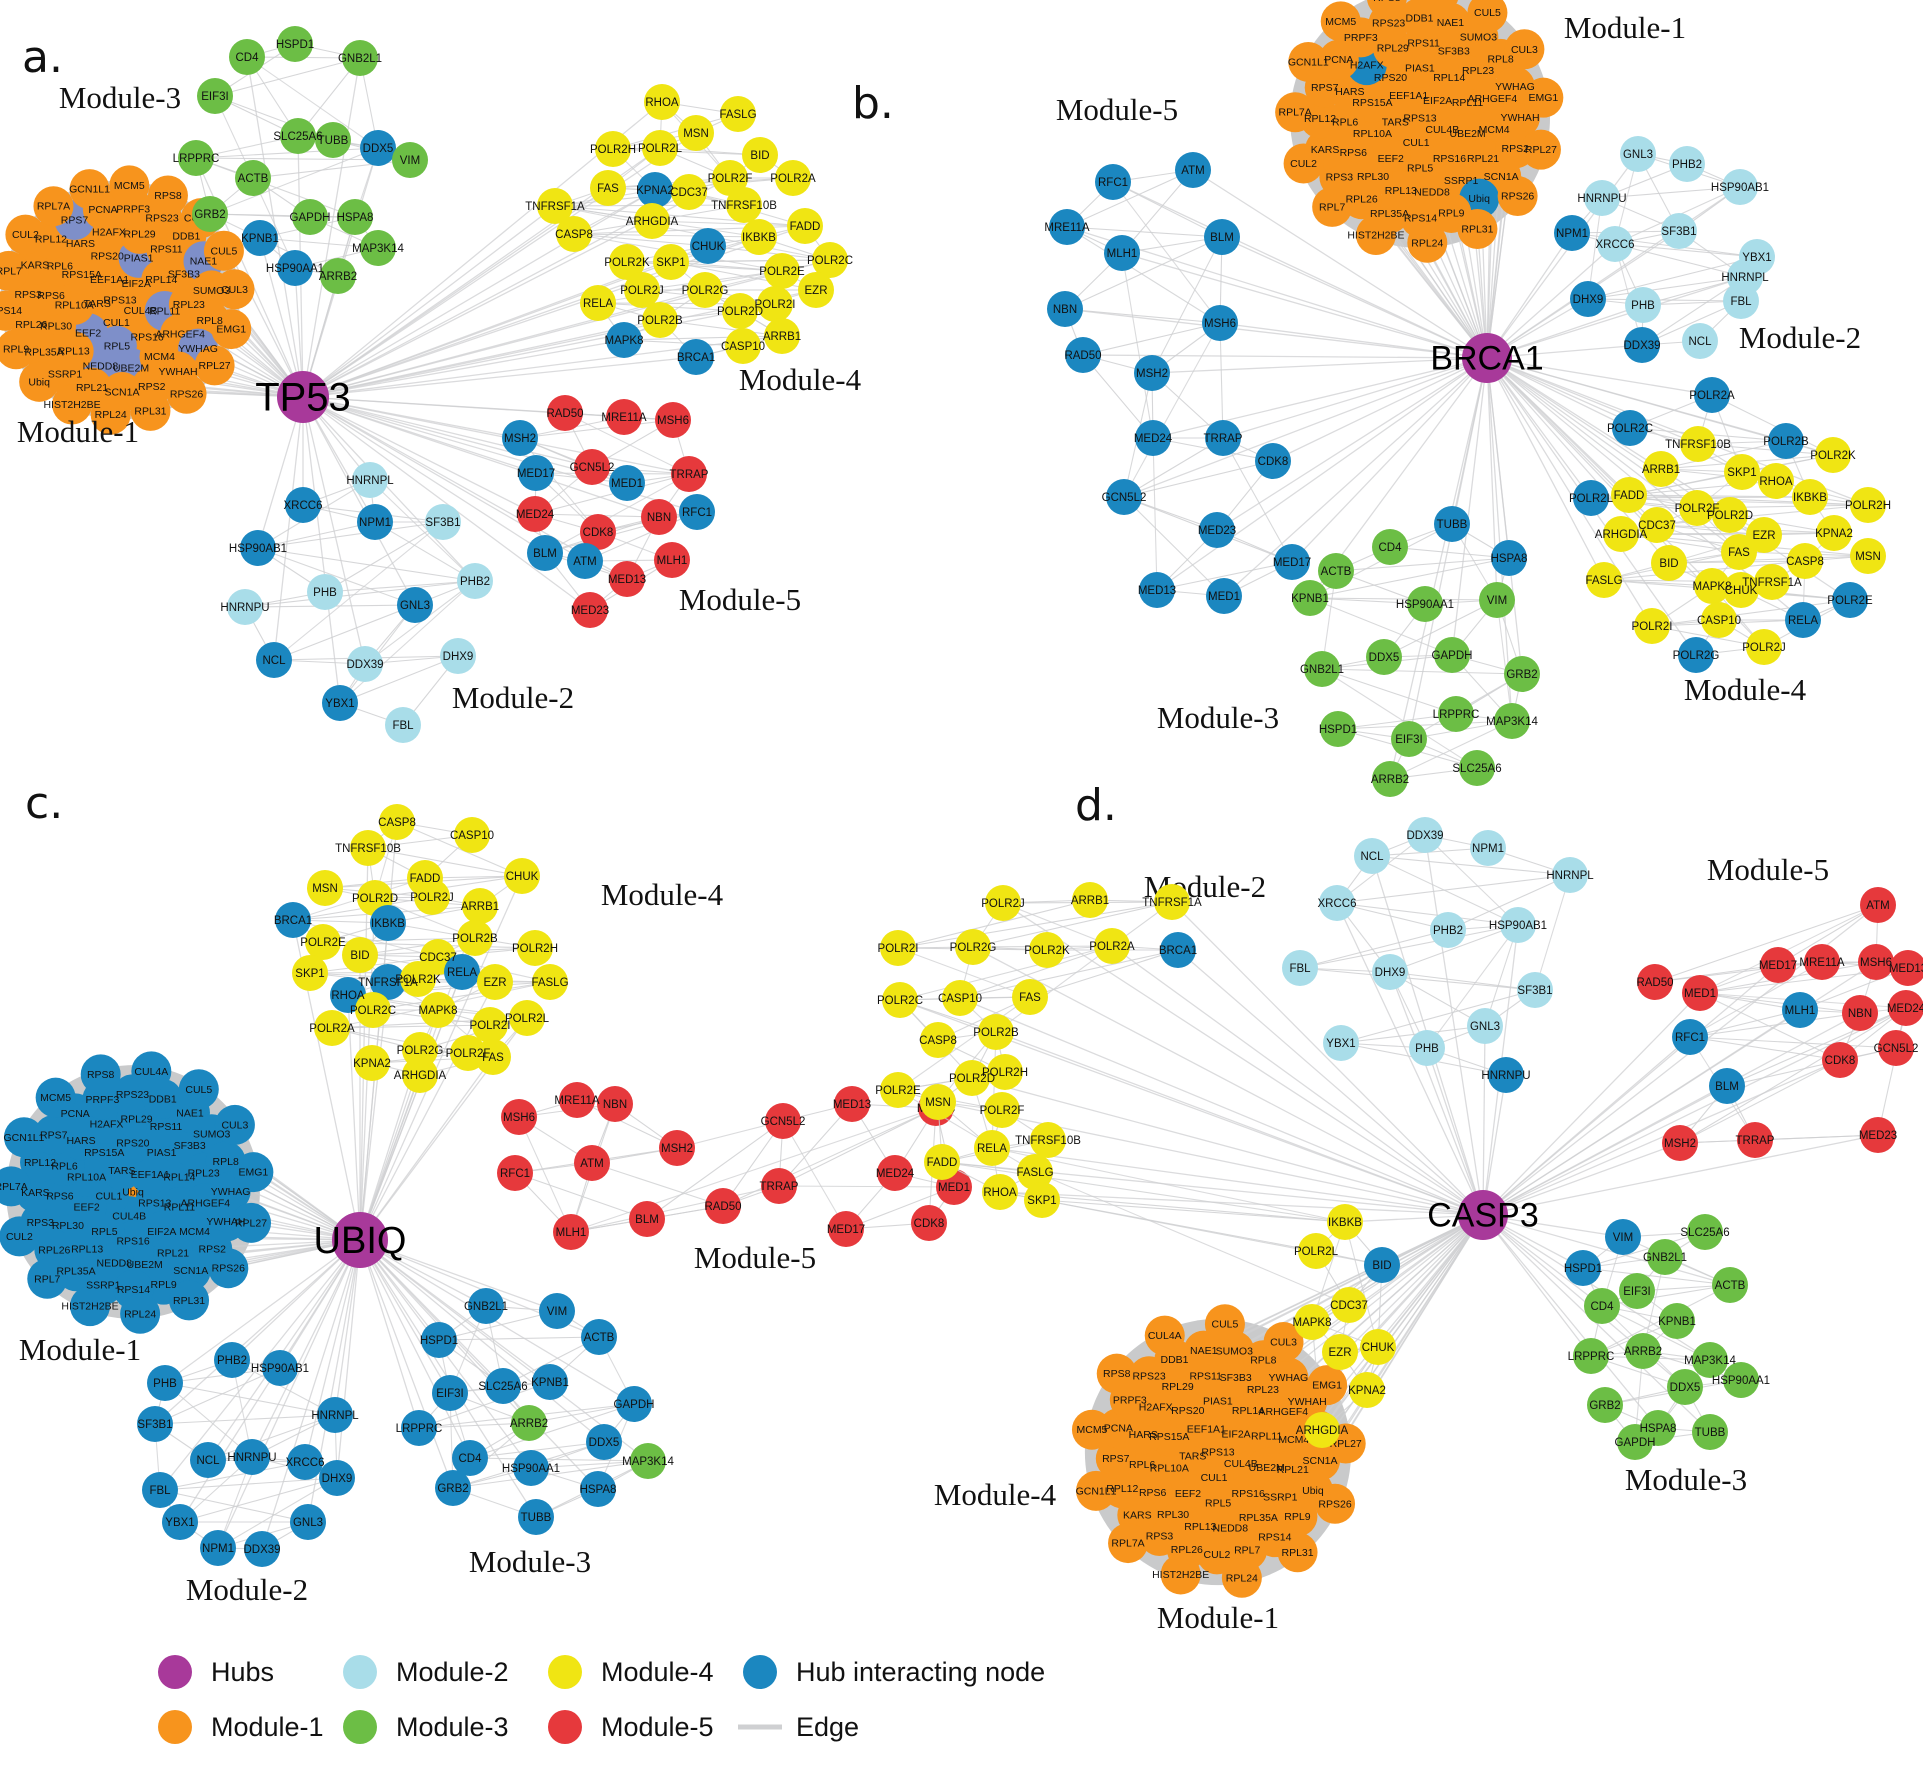 The image size is (1923, 1775). Describe the element at coordinates (1416, 143) in the screenshot. I see `gene-label: CUL1` at that location.